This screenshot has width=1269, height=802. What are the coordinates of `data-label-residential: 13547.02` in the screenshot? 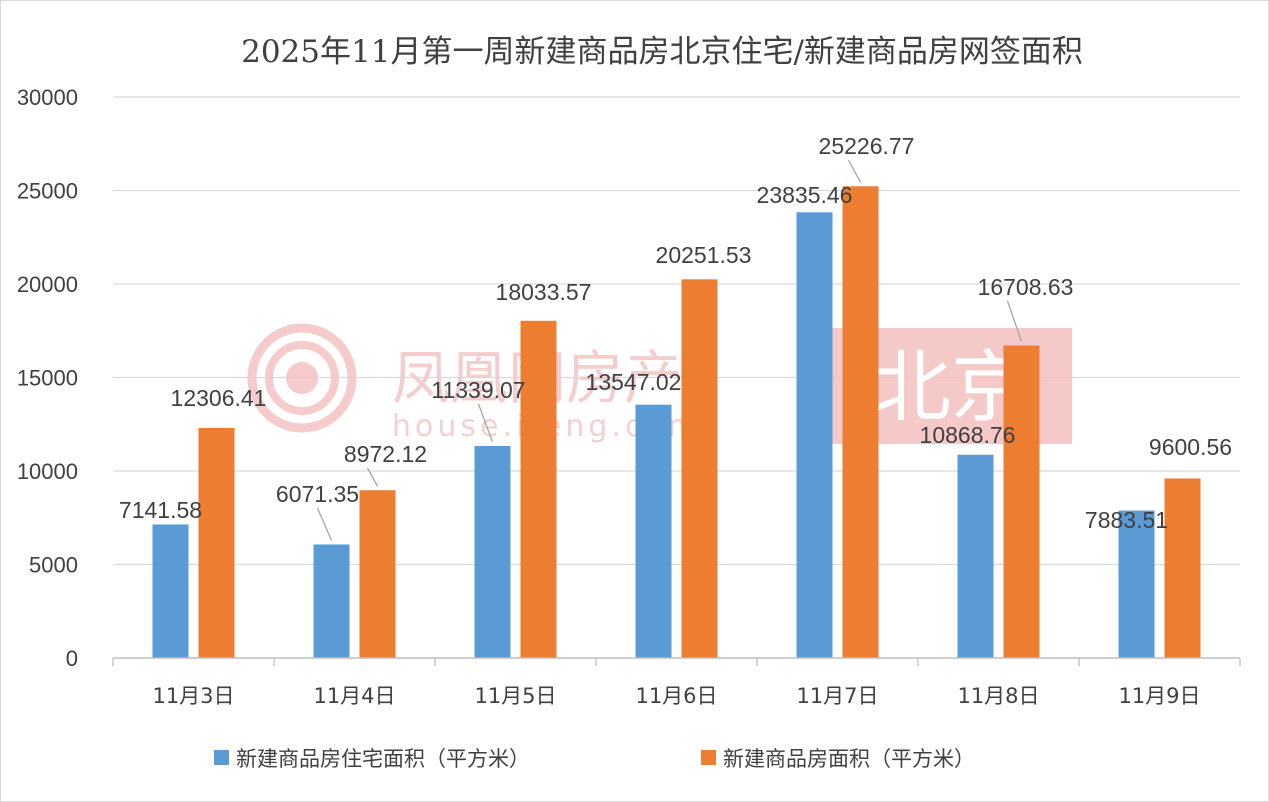 It's located at (634, 382).